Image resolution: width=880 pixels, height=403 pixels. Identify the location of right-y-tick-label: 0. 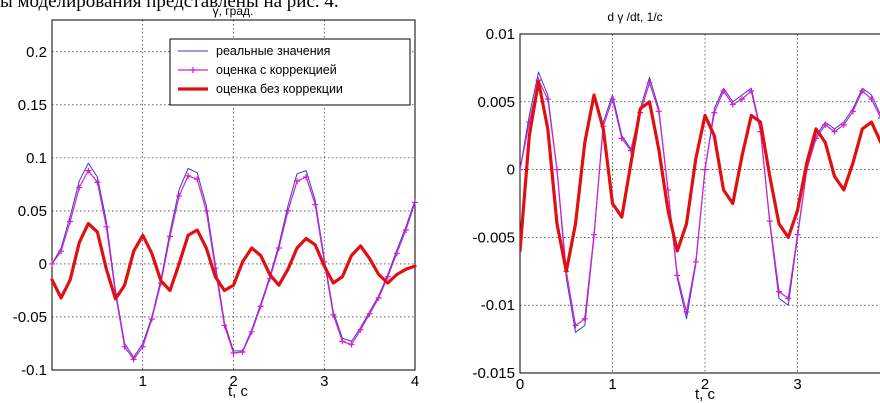
(511, 170).